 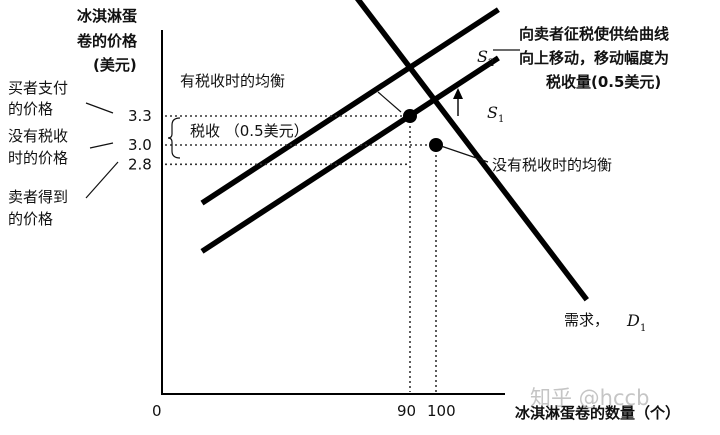 I want to click on x-axis-title: 冰淇淋蛋卷的数量（个）, so click(x=597, y=413).